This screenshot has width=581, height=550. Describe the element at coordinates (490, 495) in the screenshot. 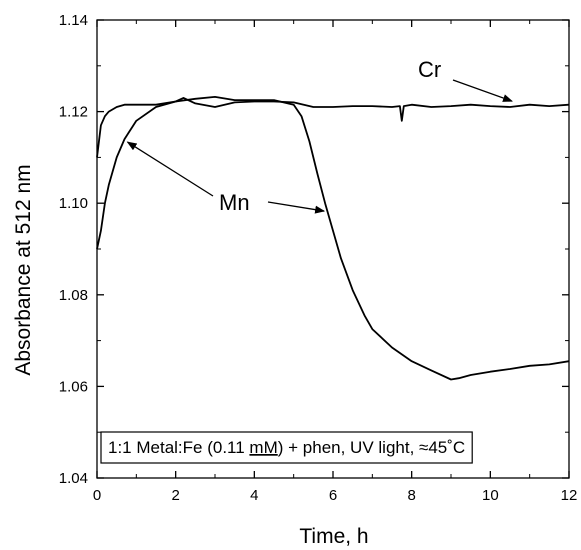

I see `x-tick-label: 10` at that location.